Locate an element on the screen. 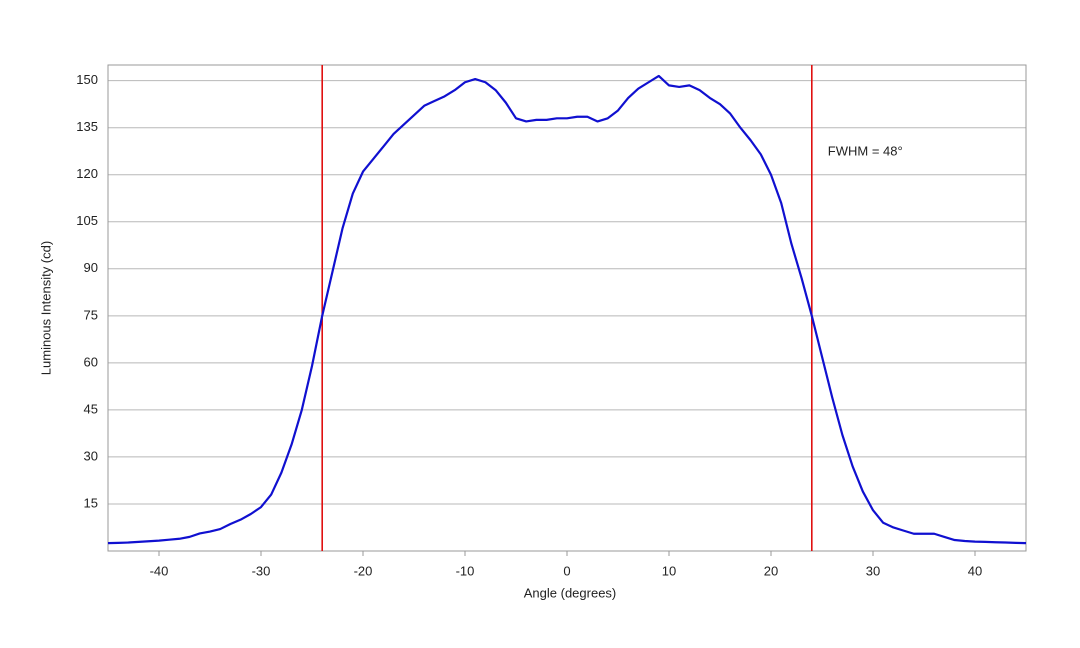  x-tick-label: 0 is located at coordinates (566, 570).